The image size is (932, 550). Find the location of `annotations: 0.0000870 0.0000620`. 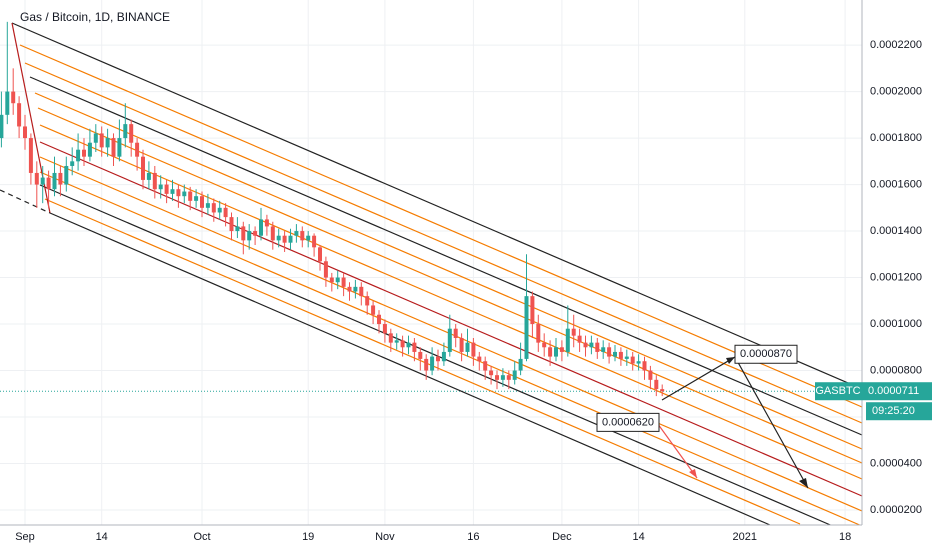

annotations: 0.0000870 0.0000620 is located at coordinates (697, 388).